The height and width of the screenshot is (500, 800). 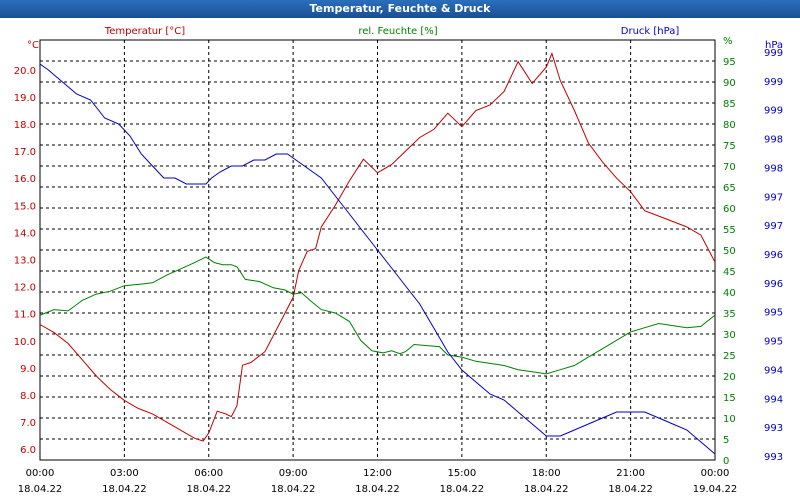 What do you see at coordinates (293, 473) in the screenshot?
I see `x-tick-time: 09:00` at bounding box center [293, 473].